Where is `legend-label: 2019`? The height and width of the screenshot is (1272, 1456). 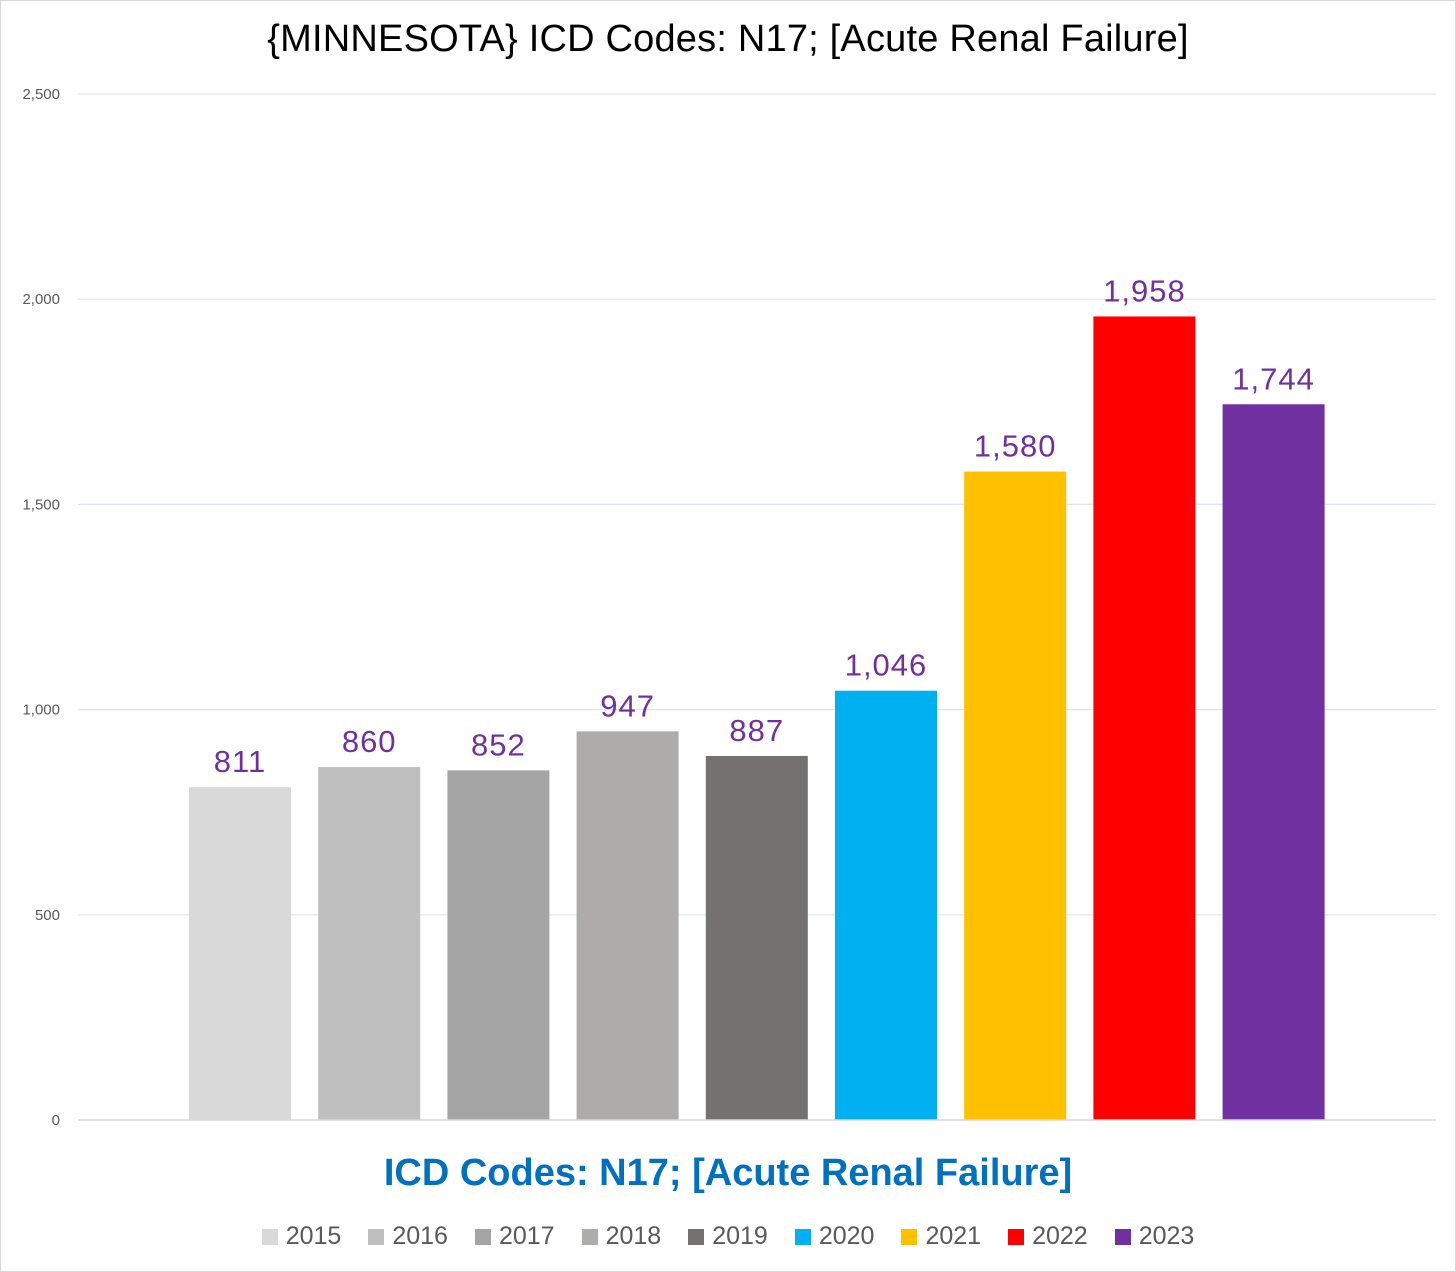
legend-label: 2019 is located at coordinates (740, 1236).